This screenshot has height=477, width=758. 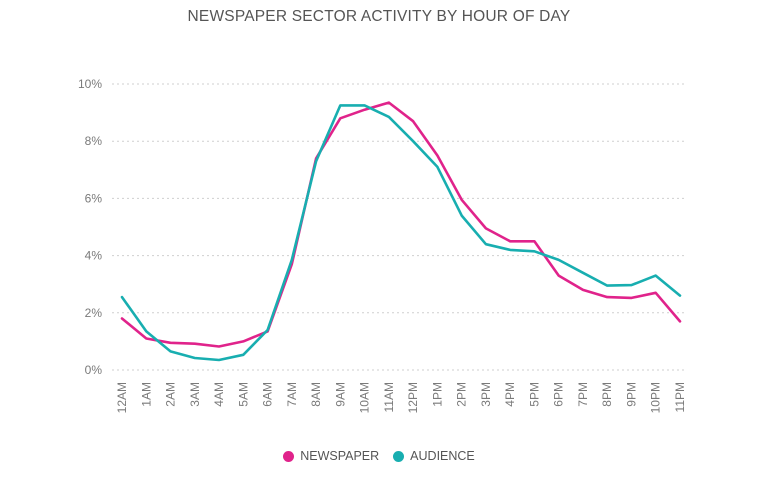 I want to click on y-tick-label: 0%, so click(x=94, y=370).